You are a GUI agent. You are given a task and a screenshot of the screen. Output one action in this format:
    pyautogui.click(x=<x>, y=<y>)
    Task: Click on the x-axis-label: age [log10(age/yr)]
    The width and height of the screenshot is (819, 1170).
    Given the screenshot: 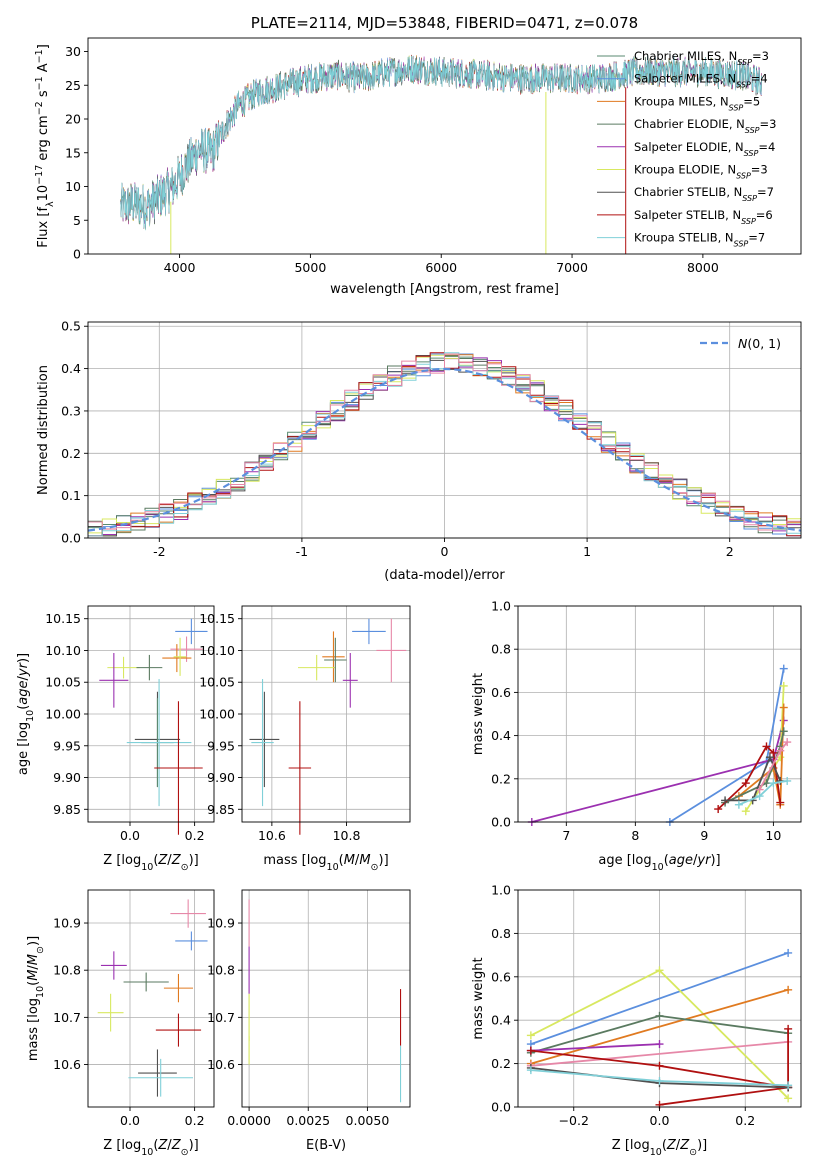 What is the action you would take?
    pyautogui.click(x=659, y=863)
    